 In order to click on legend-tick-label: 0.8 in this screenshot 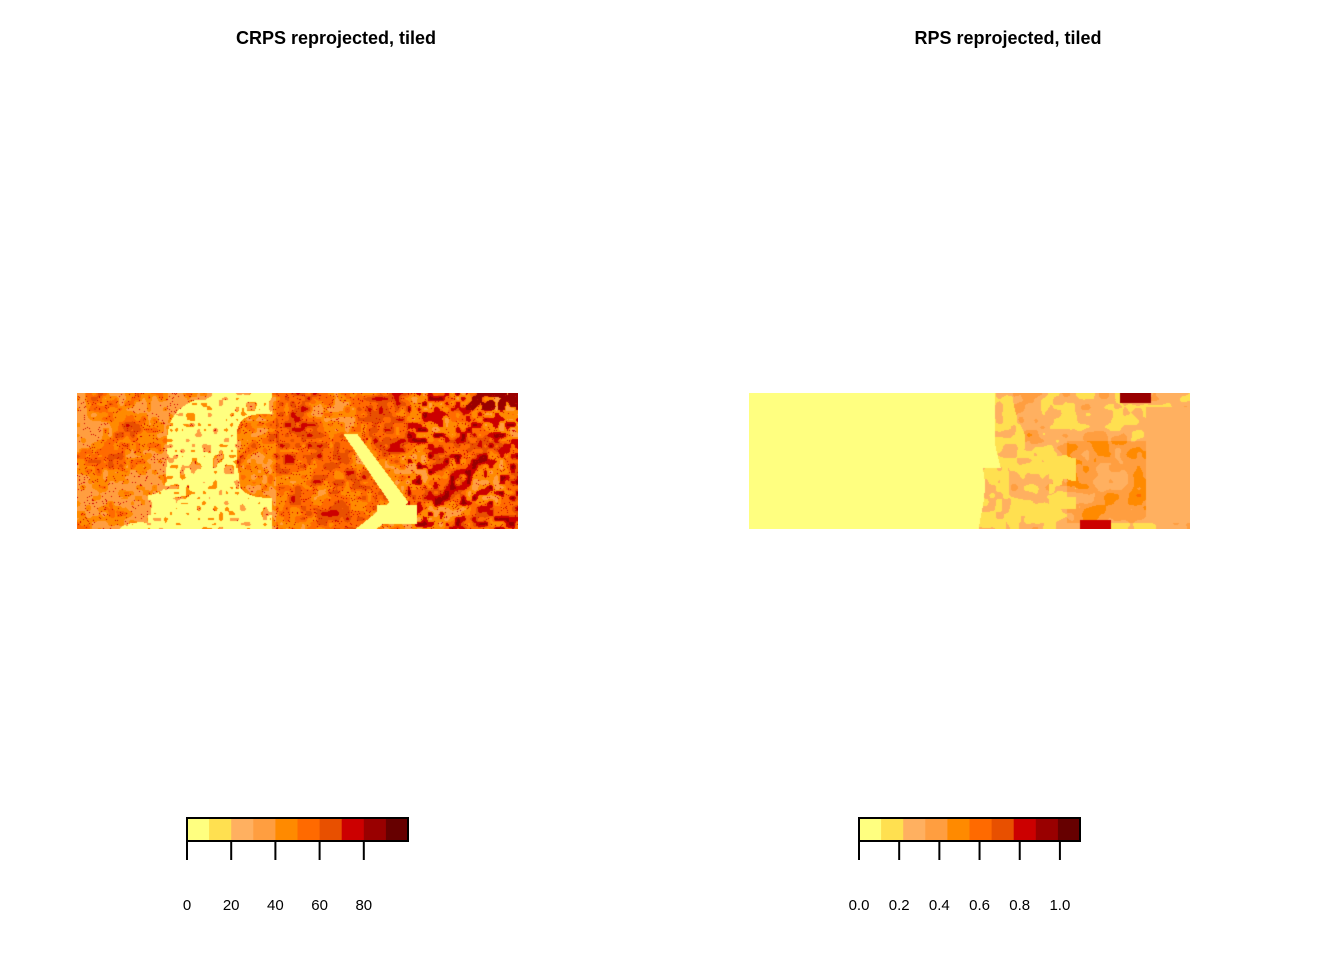, I will do `click(1019, 905)`.